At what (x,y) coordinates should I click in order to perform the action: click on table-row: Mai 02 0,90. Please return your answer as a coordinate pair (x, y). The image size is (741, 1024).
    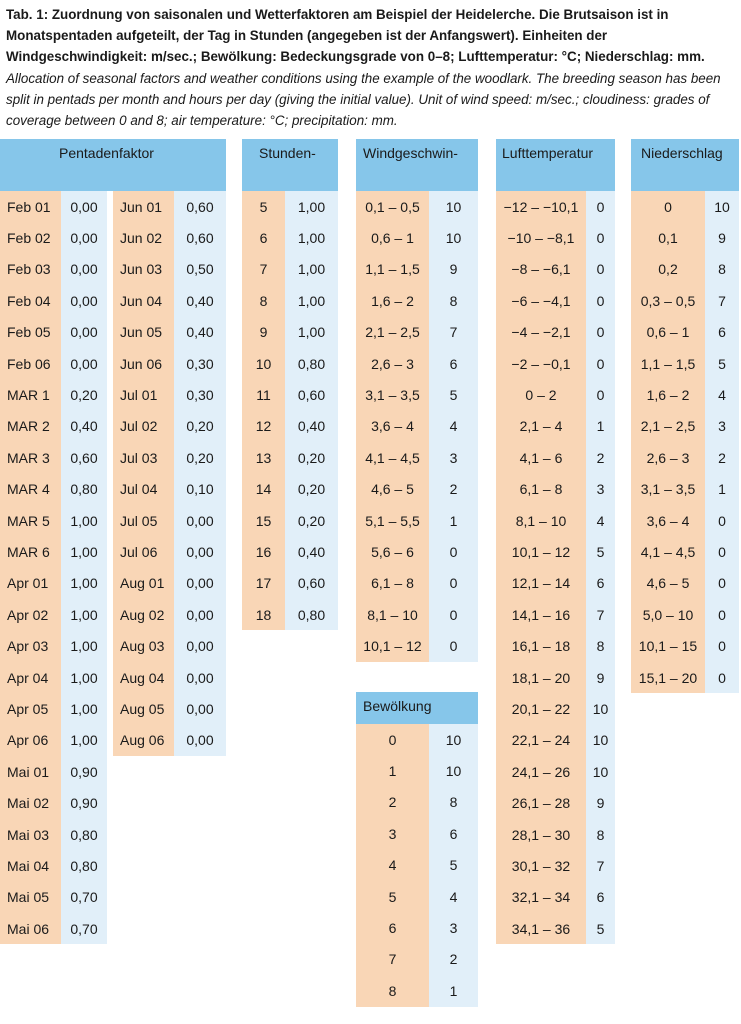
    Looking at the image, I should click on (53, 803).